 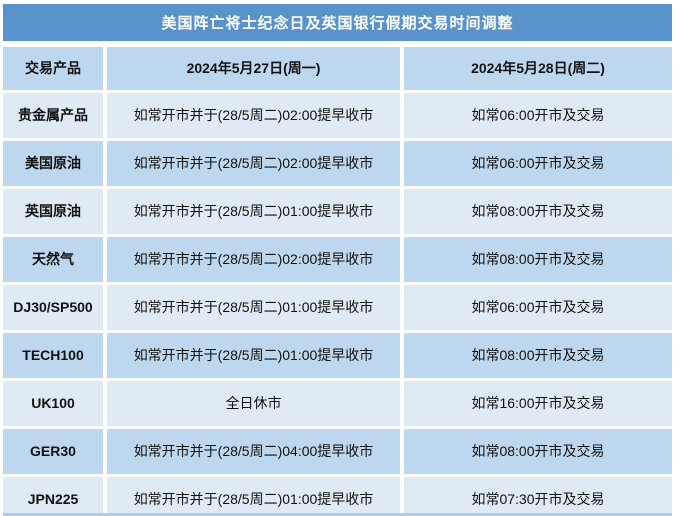 What do you see at coordinates (337, 514) in the screenshot?
I see `next-row-edge` at bounding box center [337, 514].